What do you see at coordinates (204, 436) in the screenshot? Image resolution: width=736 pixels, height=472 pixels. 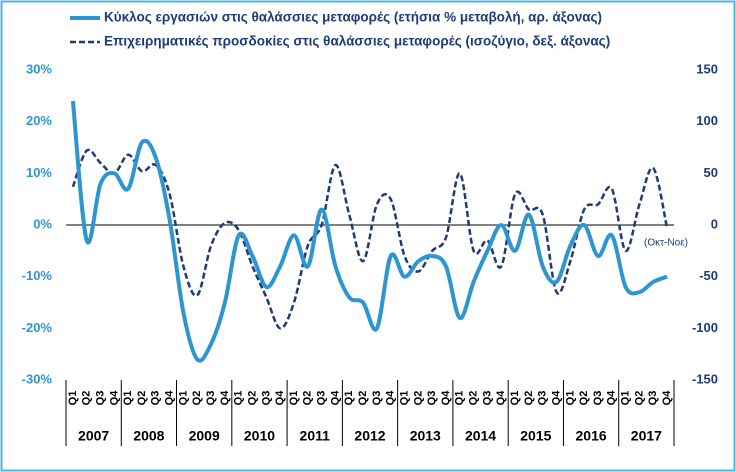 I see `year-label: 2009` at bounding box center [204, 436].